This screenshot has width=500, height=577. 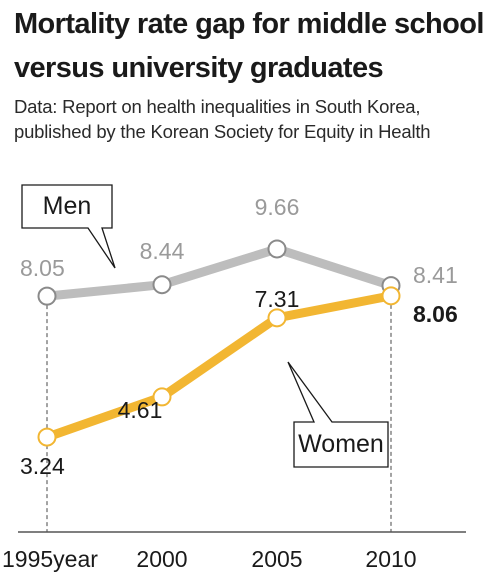 What do you see at coordinates (68, 226) in the screenshot?
I see `callout-box-men` at bounding box center [68, 226].